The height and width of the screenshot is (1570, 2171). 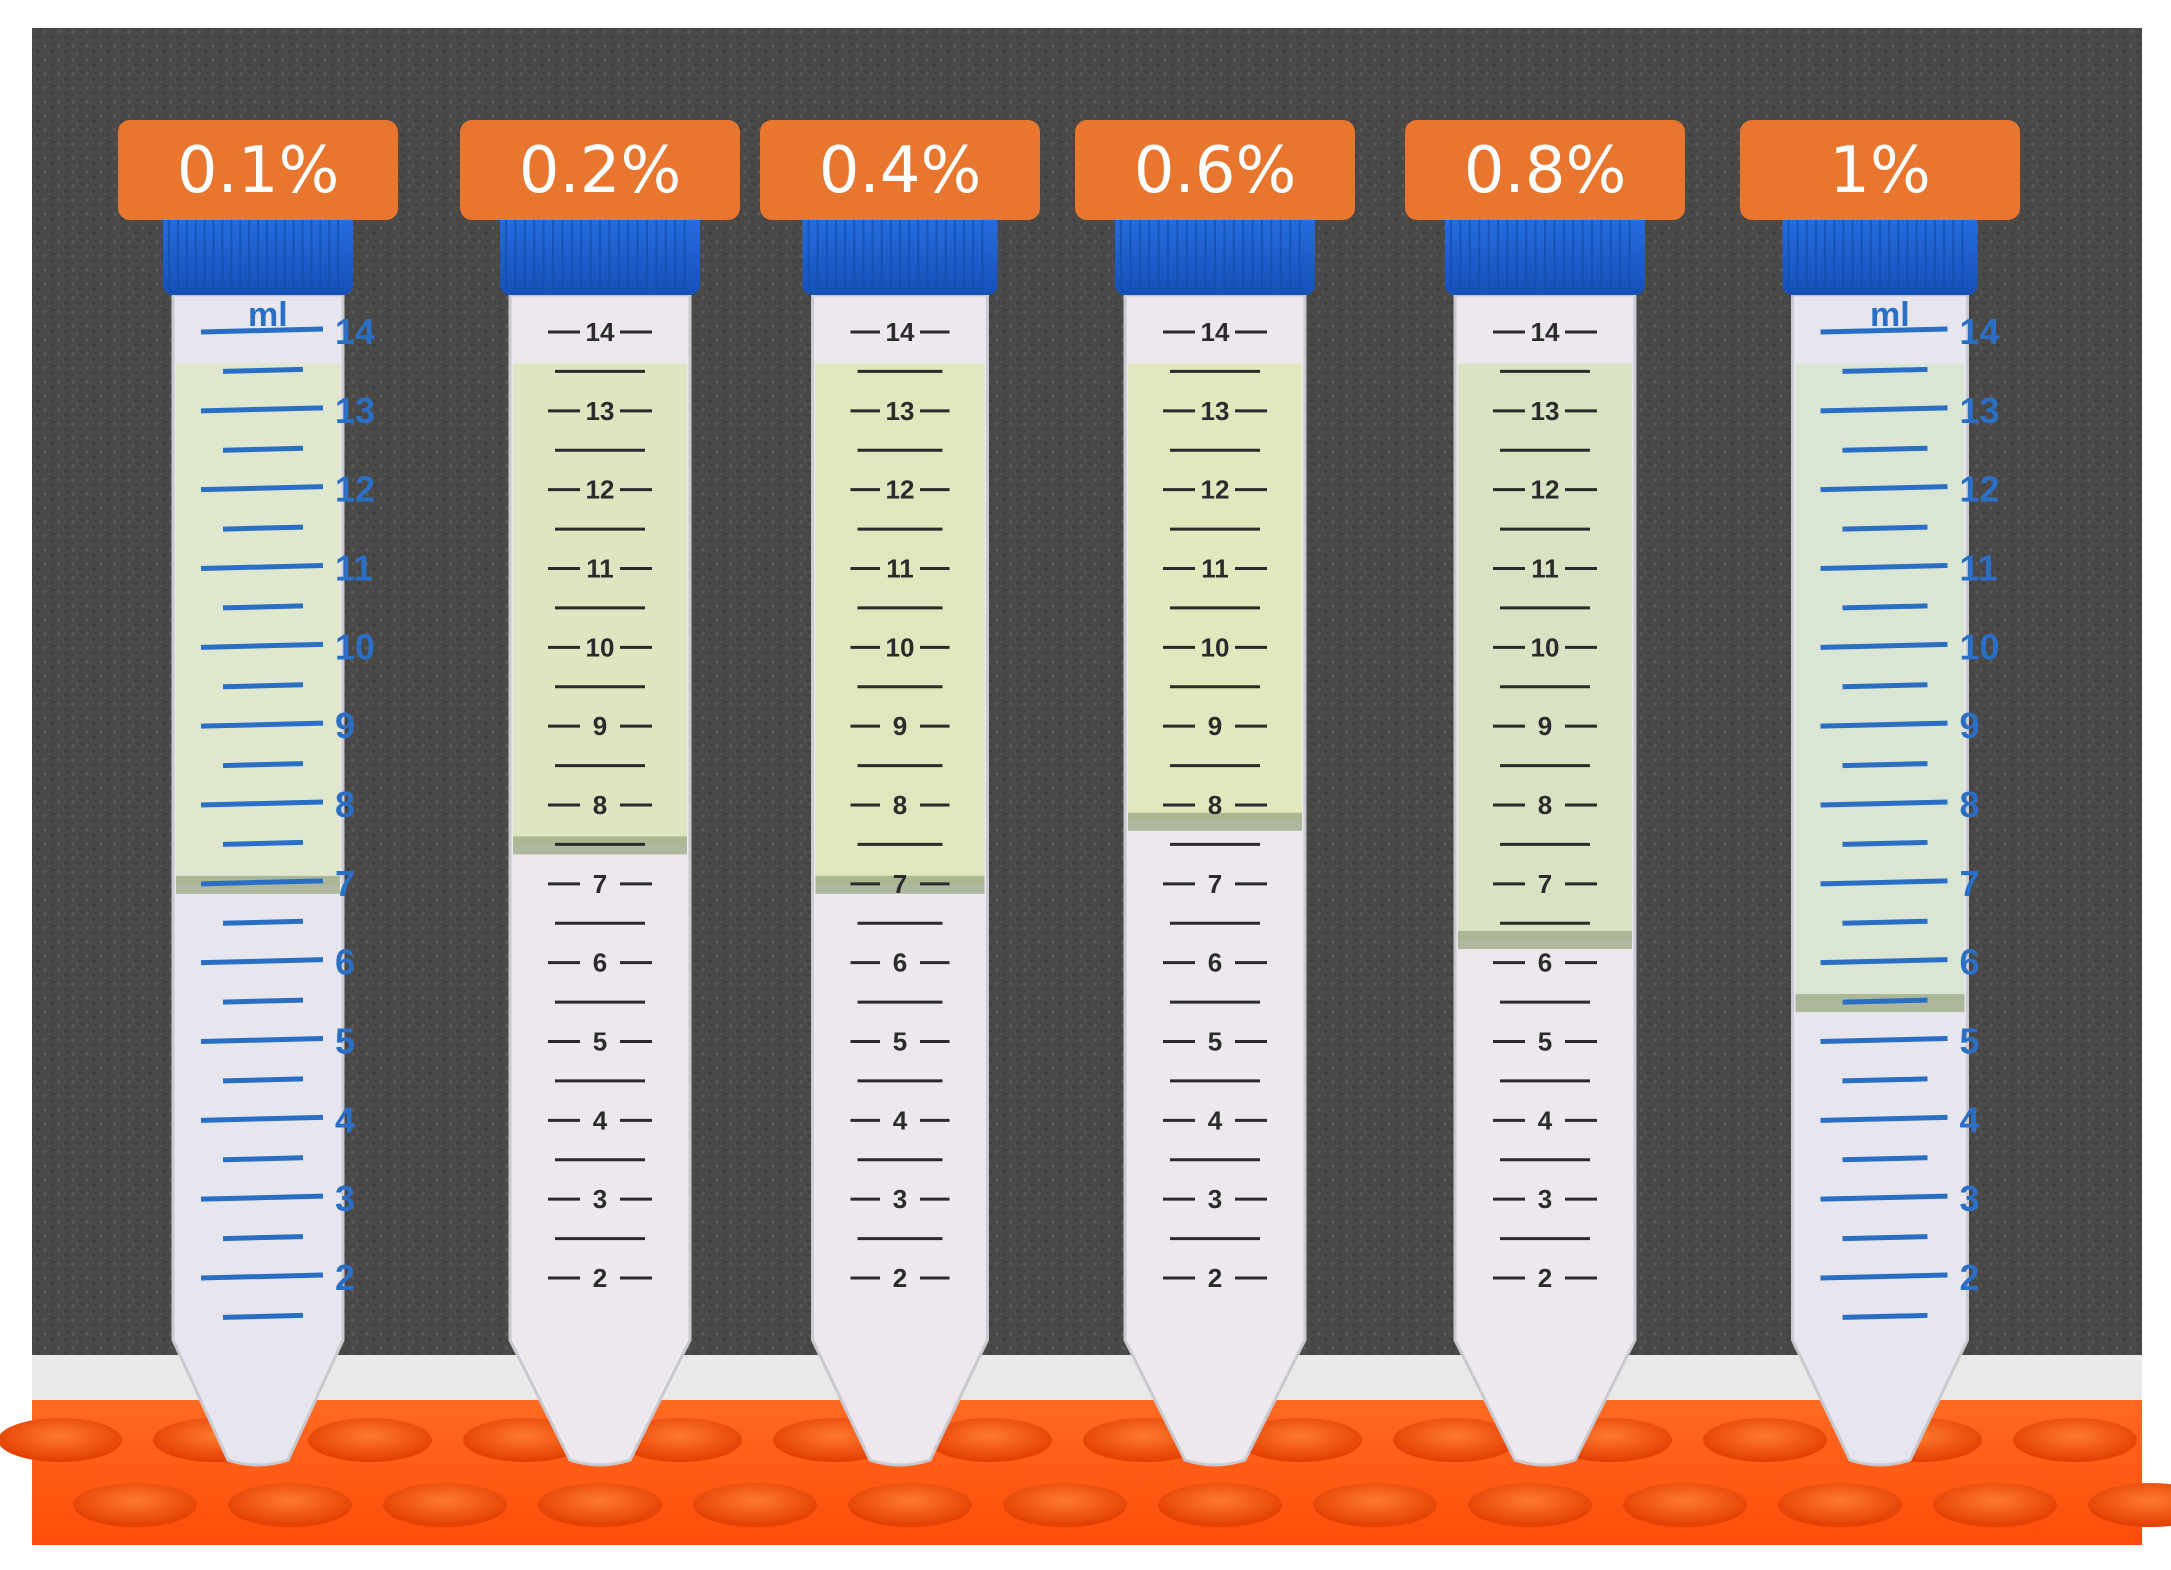 What do you see at coordinates (1087, 1380) in the screenshot?
I see `rack-edge-strip` at bounding box center [1087, 1380].